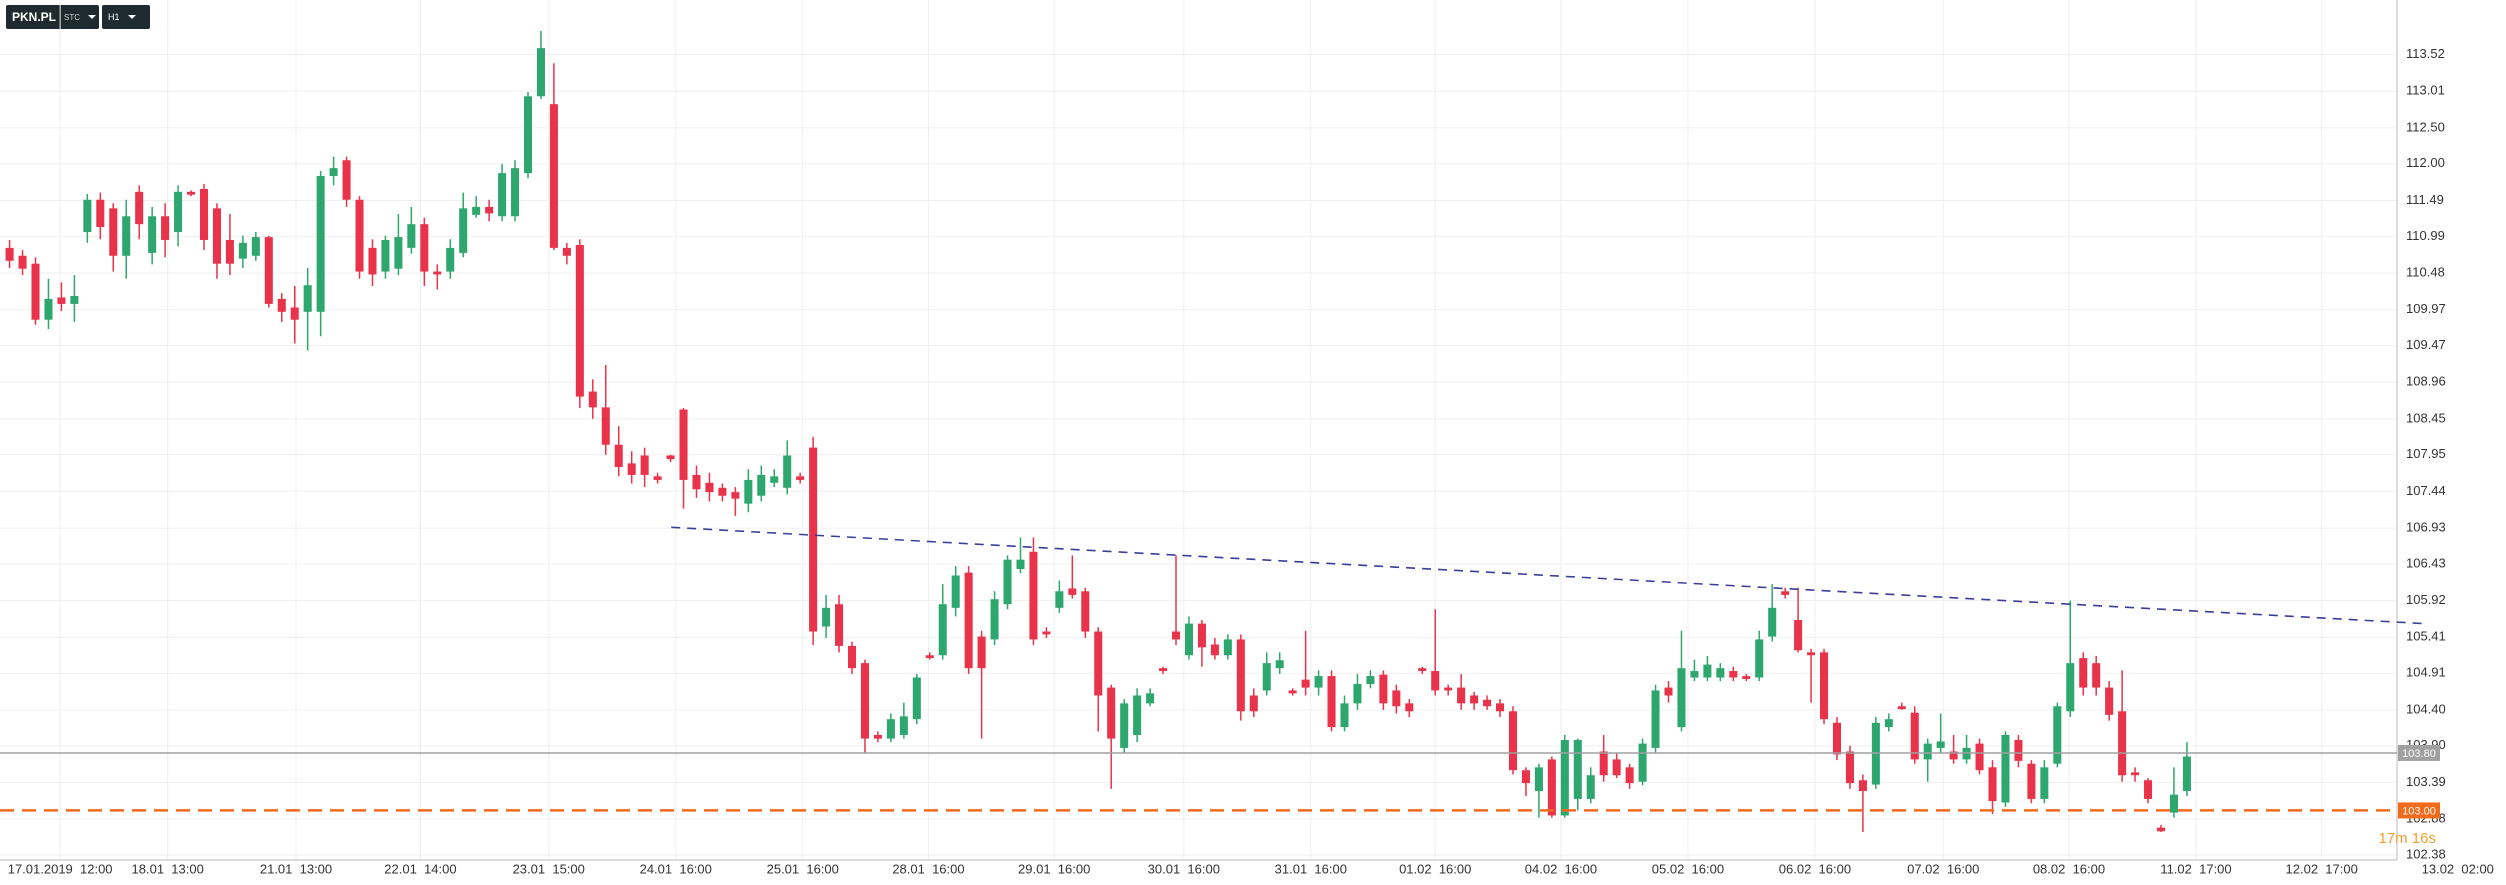 This screenshot has height=885, width=2506. What do you see at coordinates (803, 868) in the screenshot?
I see `x-tick-label: 25.01 16:00` at bounding box center [803, 868].